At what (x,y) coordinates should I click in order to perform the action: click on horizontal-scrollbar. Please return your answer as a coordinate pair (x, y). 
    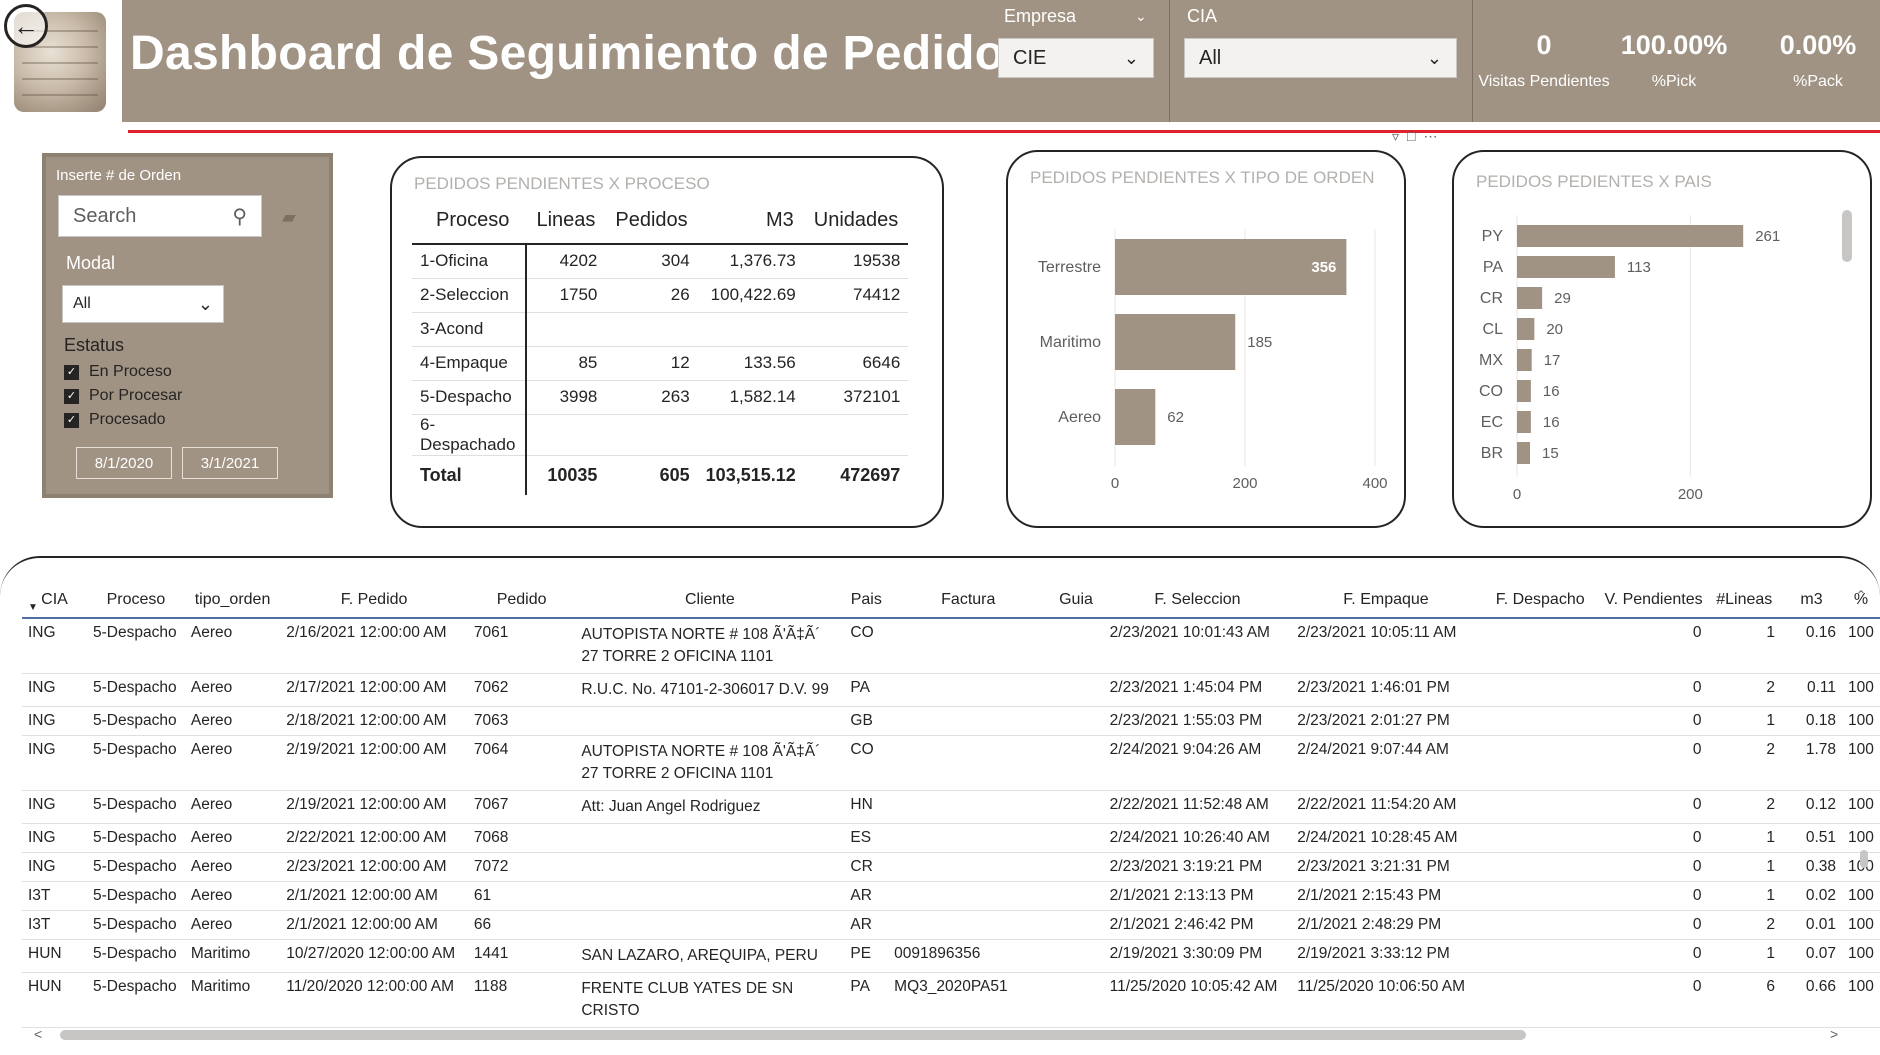
    Looking at the image, I should click on (793, 1035).